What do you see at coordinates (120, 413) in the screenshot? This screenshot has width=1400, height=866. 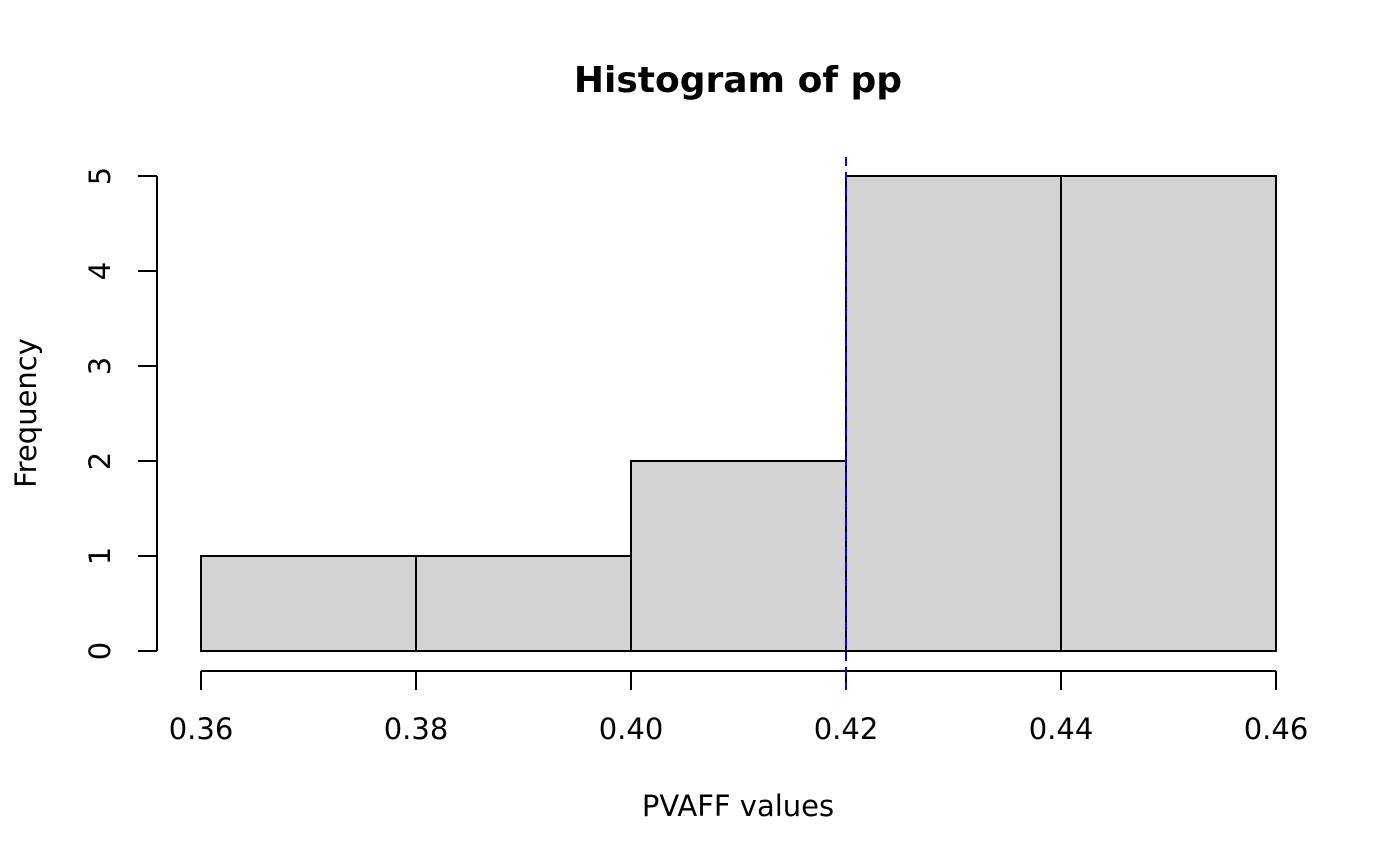 I see `y-axis: 0 1 2 3 4 5` at bounding box center [120, 413].